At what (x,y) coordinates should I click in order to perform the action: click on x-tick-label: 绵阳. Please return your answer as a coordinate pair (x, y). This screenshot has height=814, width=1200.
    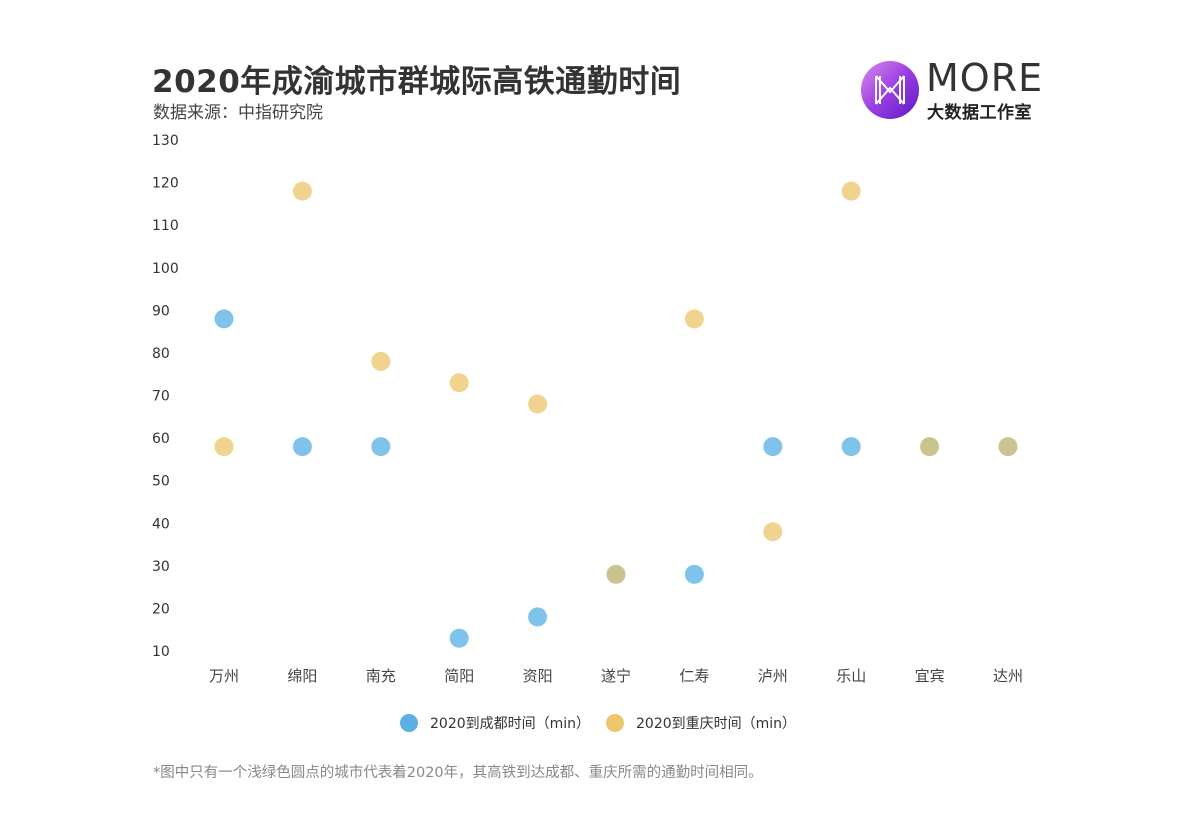
    Looking at the image, I should click on (302, 676).